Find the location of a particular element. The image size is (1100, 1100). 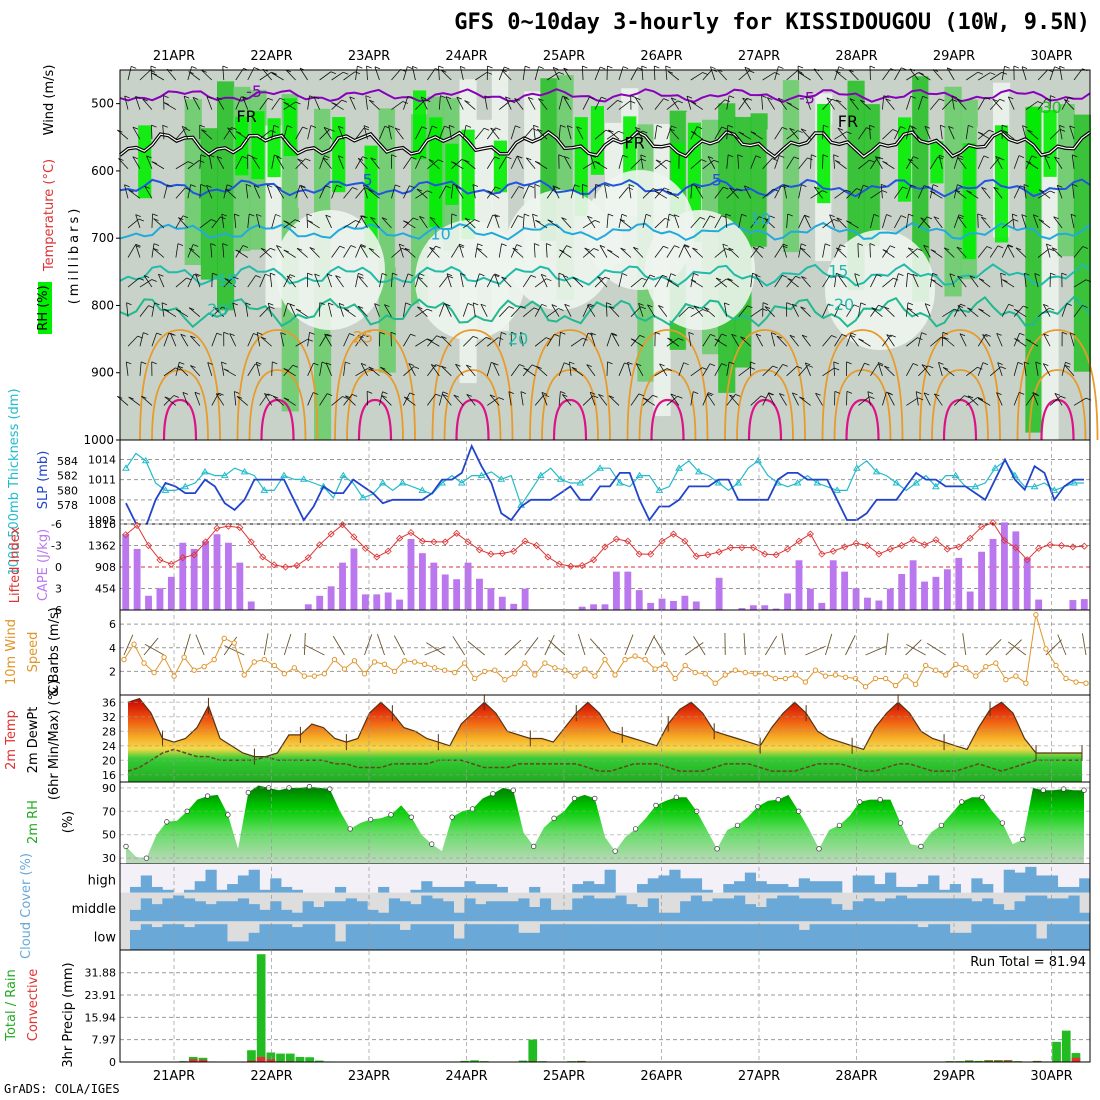

rh-marker is located at coordinates (1043, 790).